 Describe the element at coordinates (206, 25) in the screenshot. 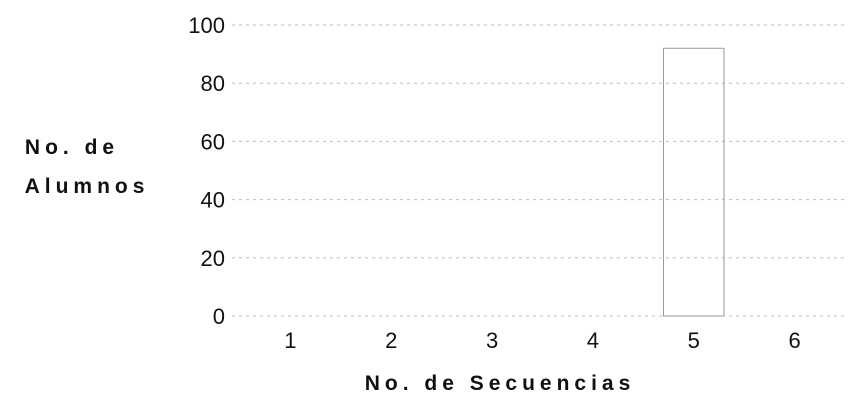

I see `y-tick-label-100: 100` at that location.